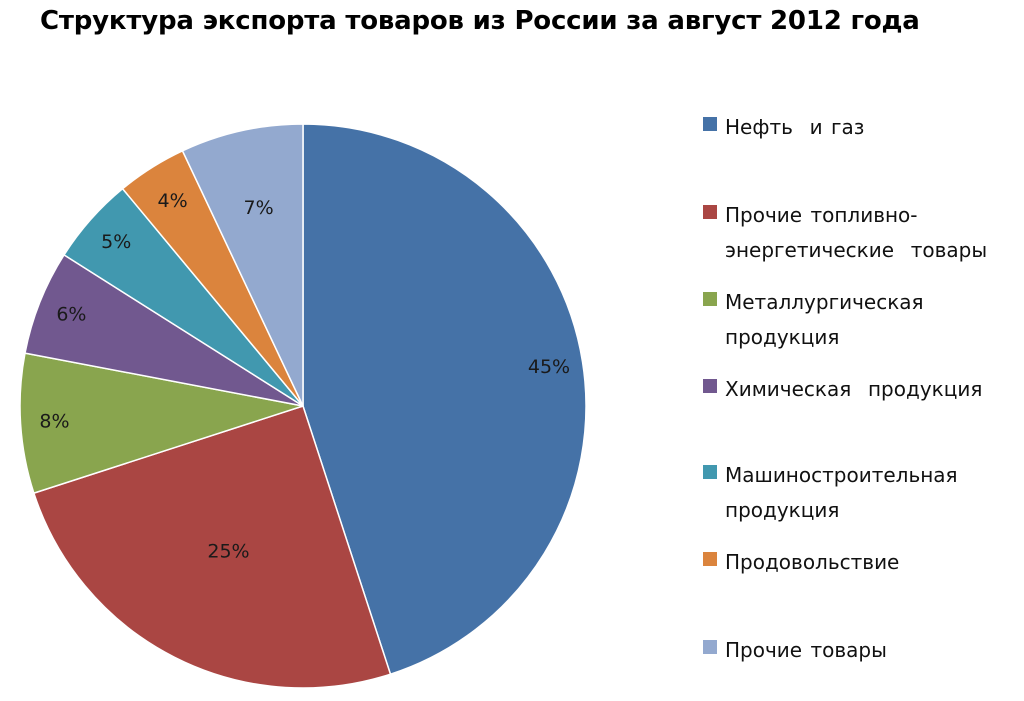  I want to click on pie-slice-label-1: 45%, so click(549, 367).